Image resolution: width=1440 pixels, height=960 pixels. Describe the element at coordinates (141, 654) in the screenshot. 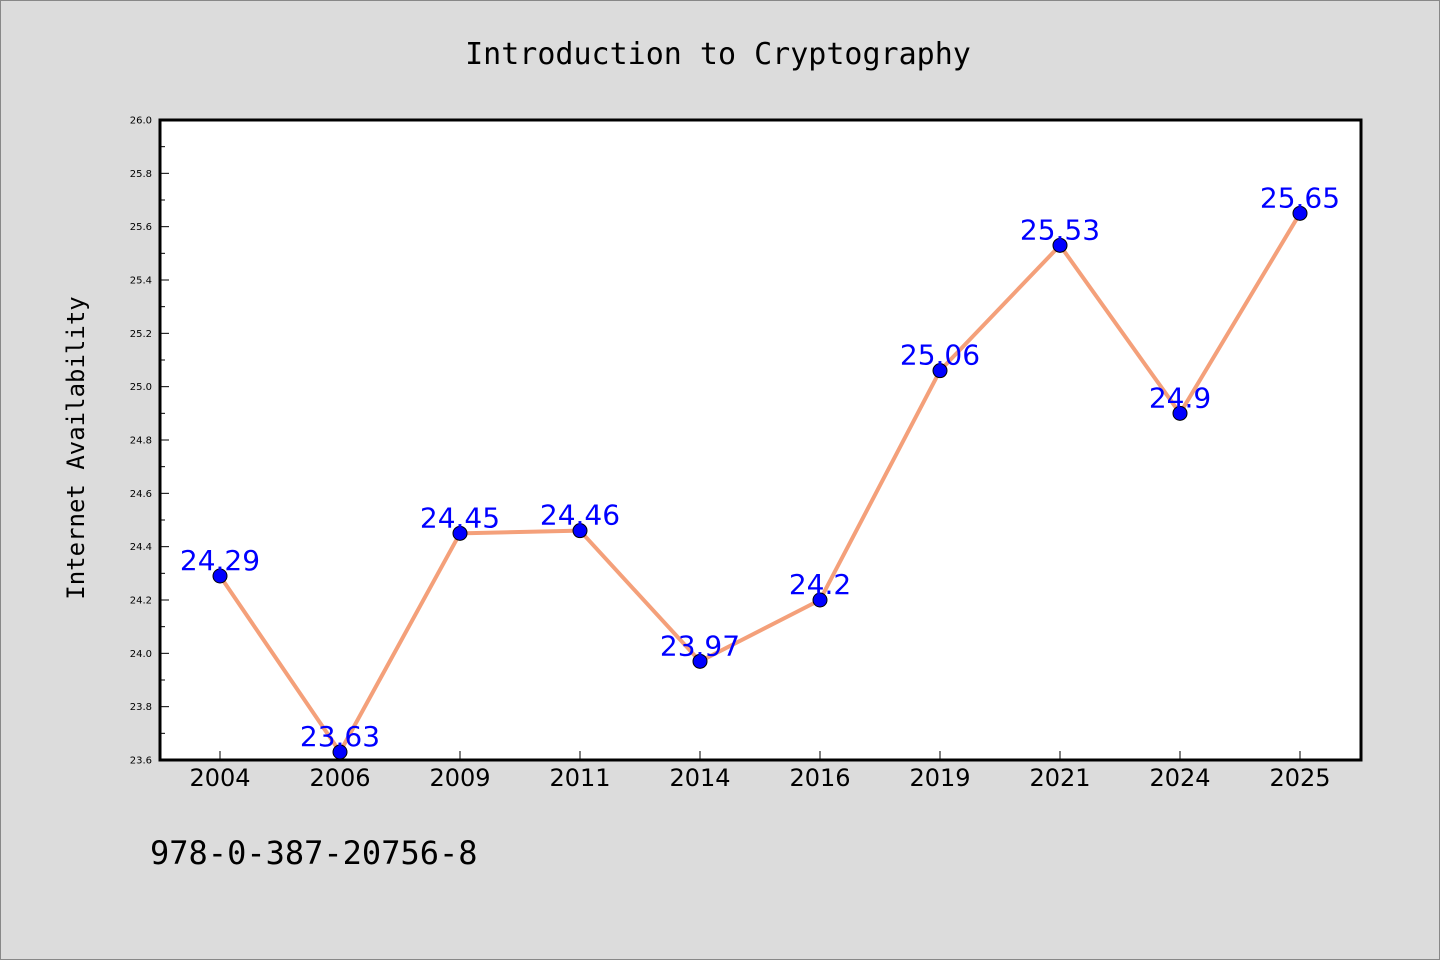

I see `y-tick-label: 24.0` at that location.